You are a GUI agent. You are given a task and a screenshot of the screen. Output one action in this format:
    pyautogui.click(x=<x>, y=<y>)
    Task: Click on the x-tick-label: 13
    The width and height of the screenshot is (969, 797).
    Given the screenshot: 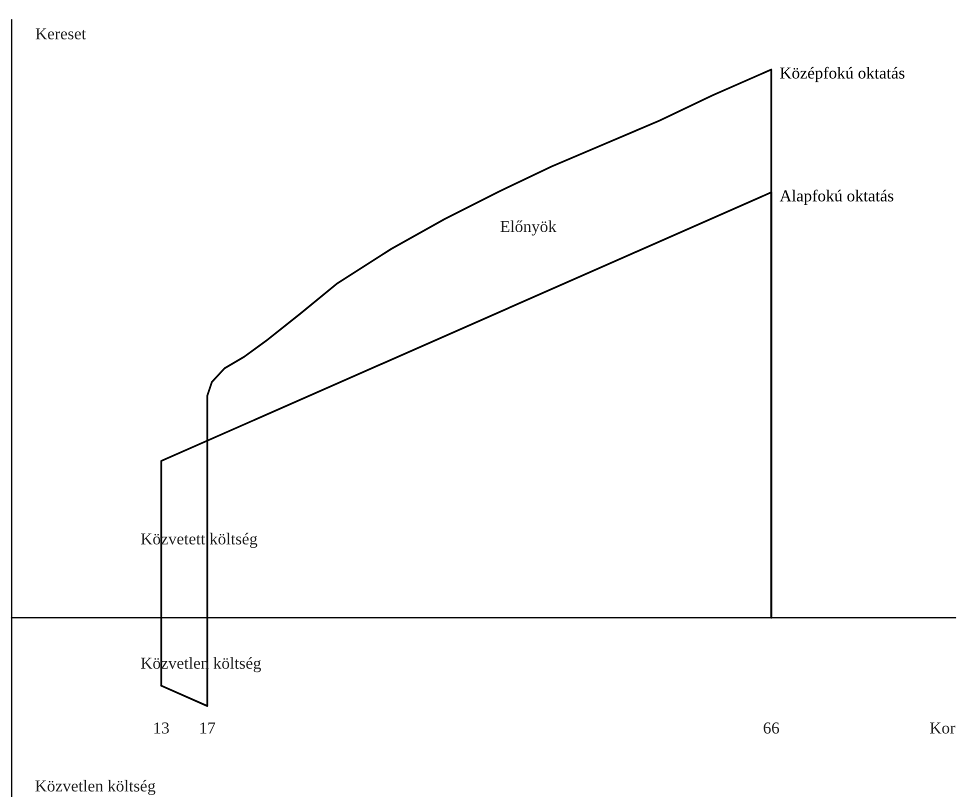 What is the action you would take?
    pyautogui.click(x=161, y=728)
    